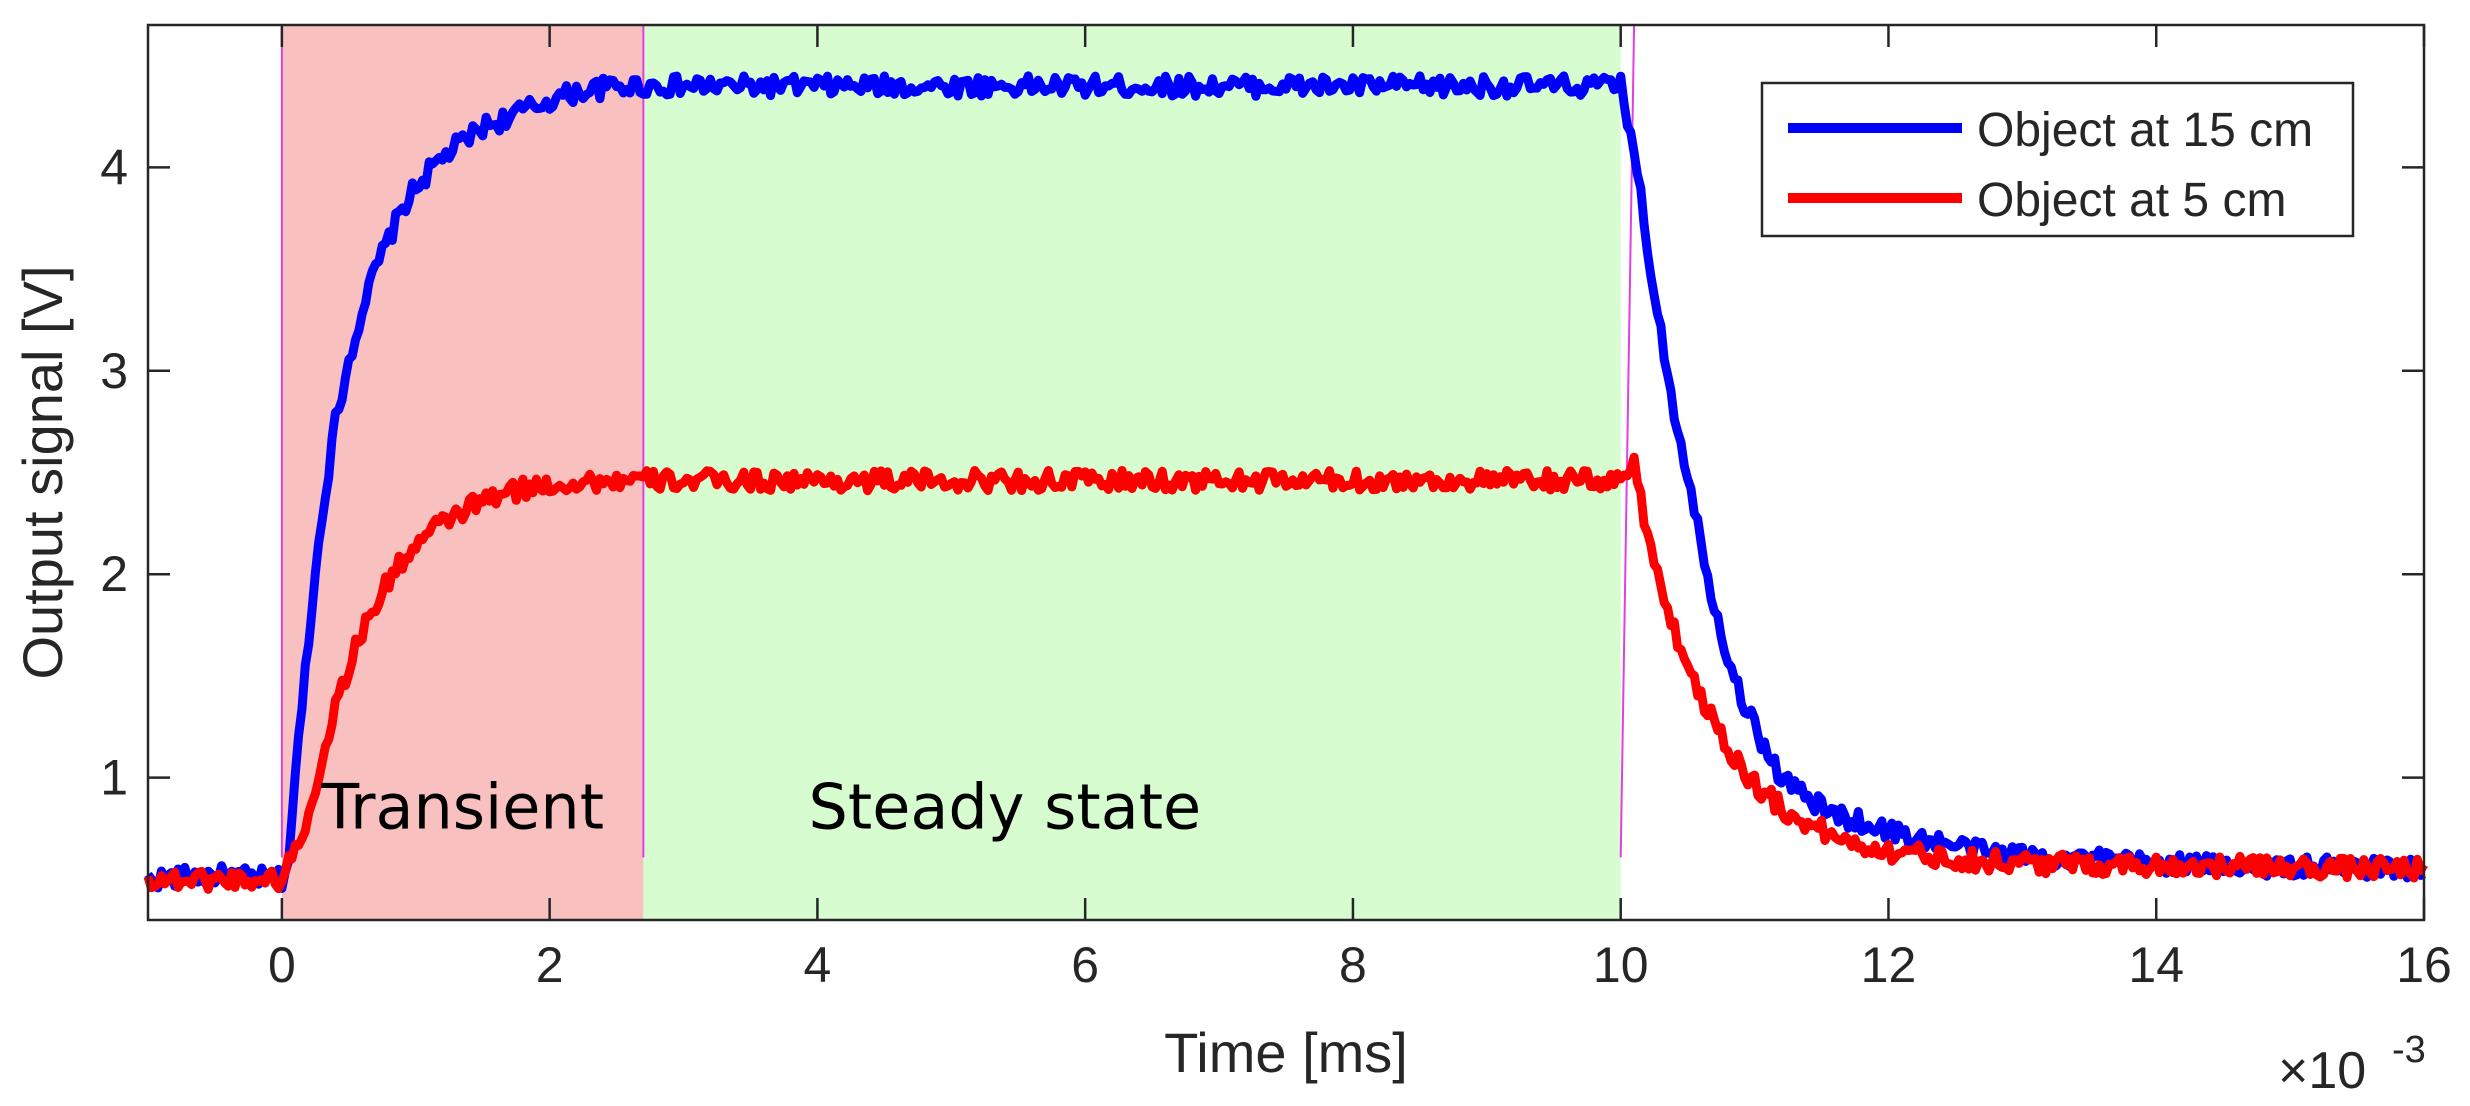 The image size is (2470, 1106). I want to click on x-axis-multiplier: ×10, so click(2322, 1071).